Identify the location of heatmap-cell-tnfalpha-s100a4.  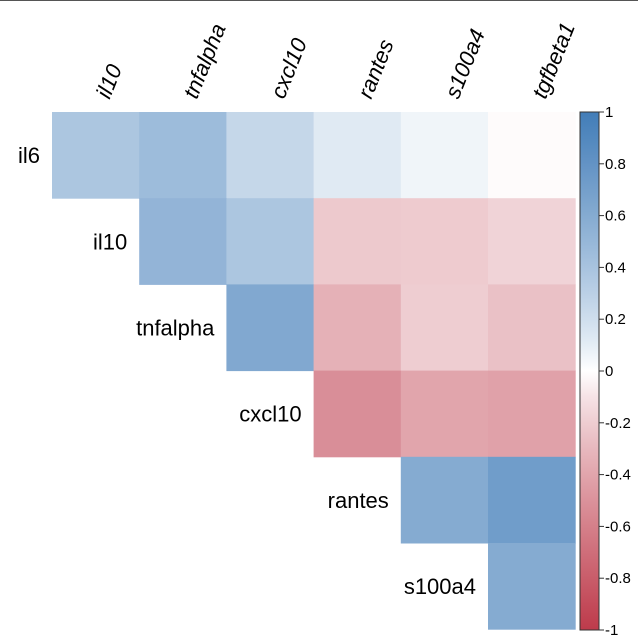
(444, 328).